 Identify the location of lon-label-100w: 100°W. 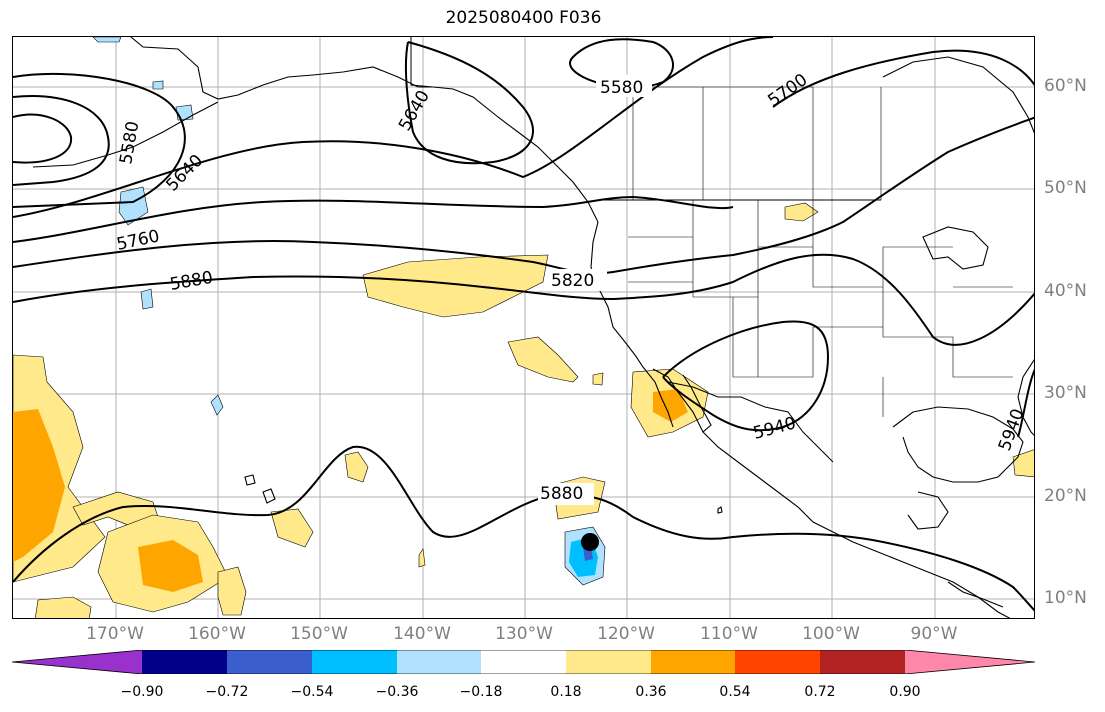
(831, 634).